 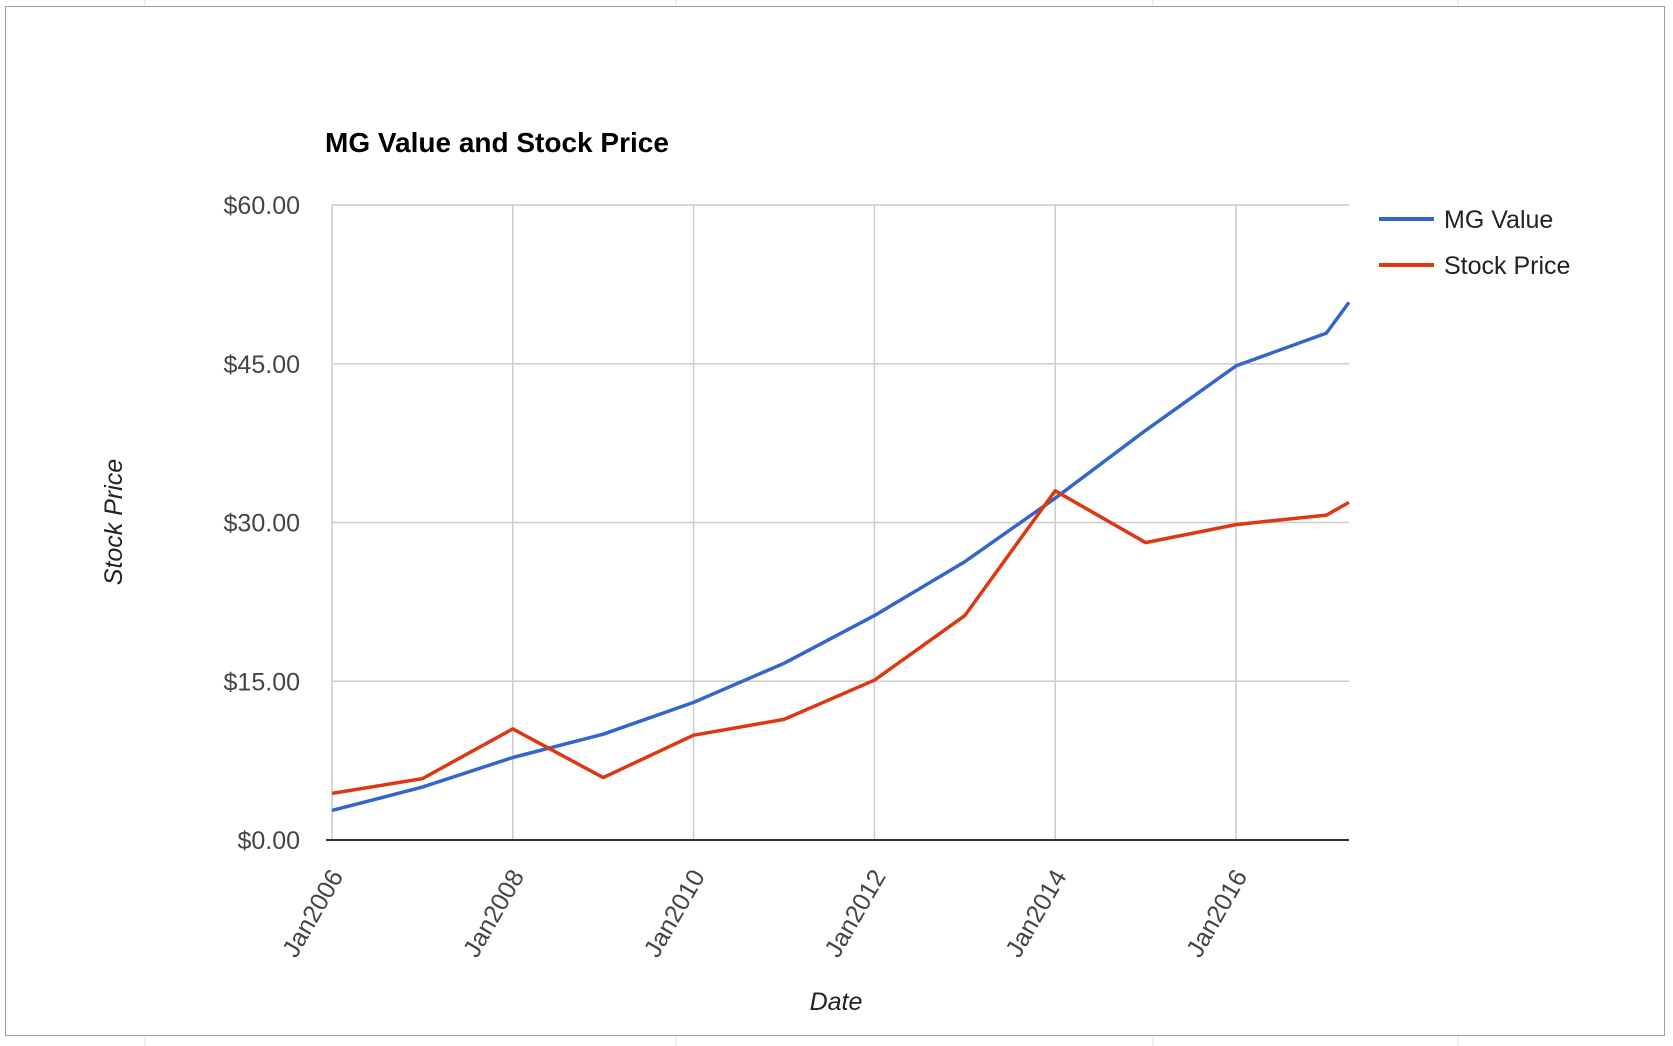 What do you see at coordinates (497, 142) in the screenshot?
I see `chart-title: MG Value and Stock Price` at bounding box center [497, 142].